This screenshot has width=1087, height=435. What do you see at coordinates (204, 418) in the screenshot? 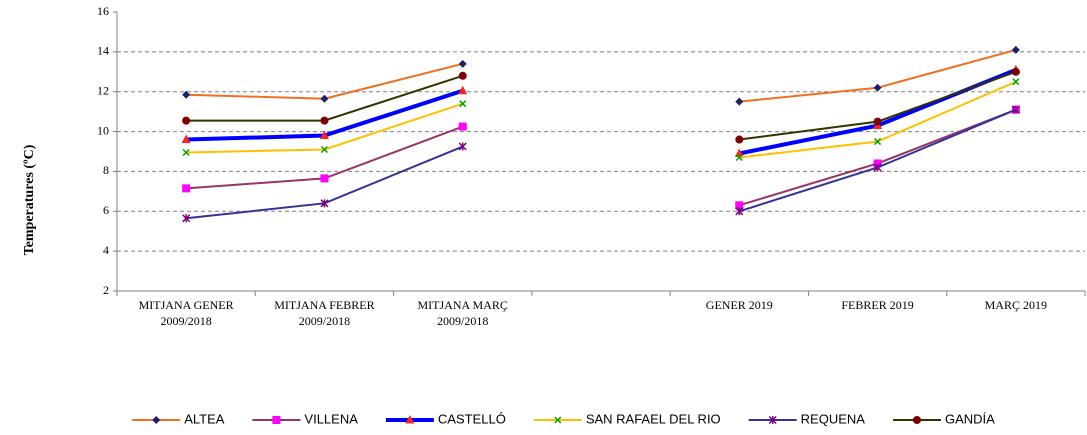
I see `legend-label: ALTEA` at bounding box center [204, 418].